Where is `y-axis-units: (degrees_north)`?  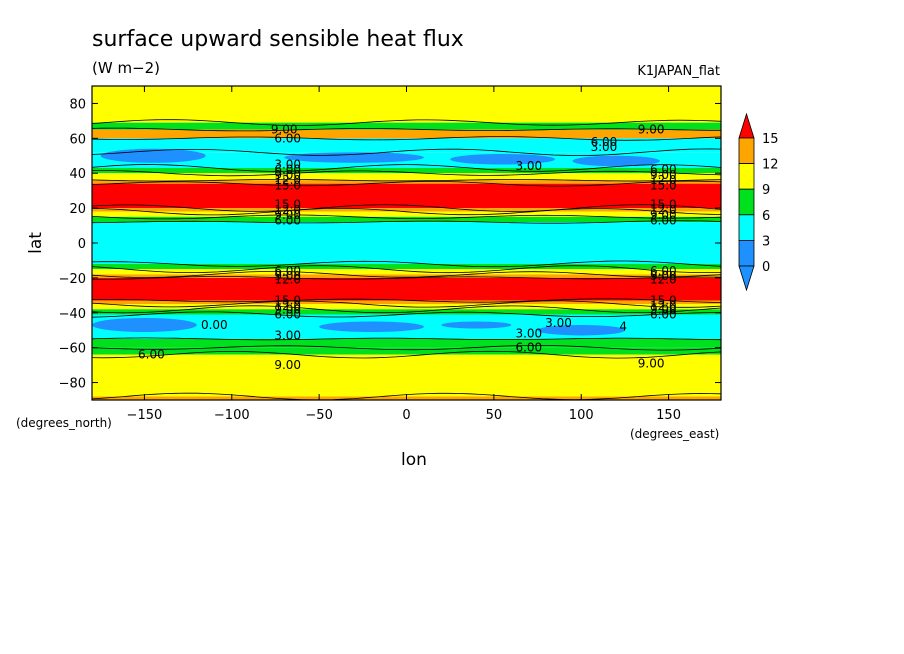
y-axis-units: (degrees_north) is located at coordinates (64, 423).